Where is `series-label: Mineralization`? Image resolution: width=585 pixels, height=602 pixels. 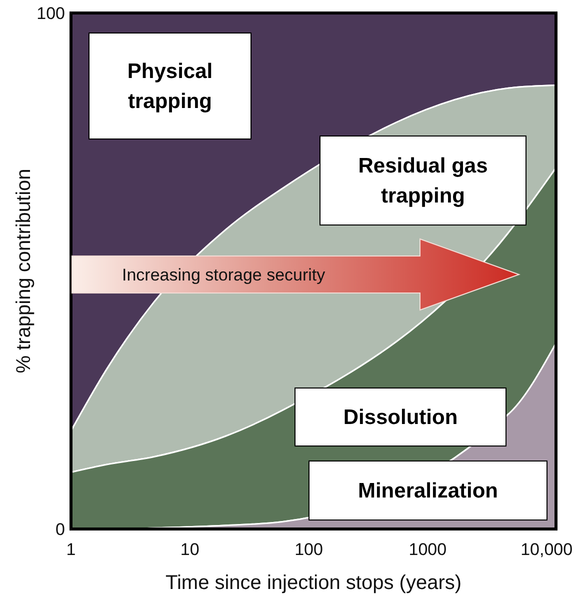 series-label: Mineralization is located at coordinates (428, 491).